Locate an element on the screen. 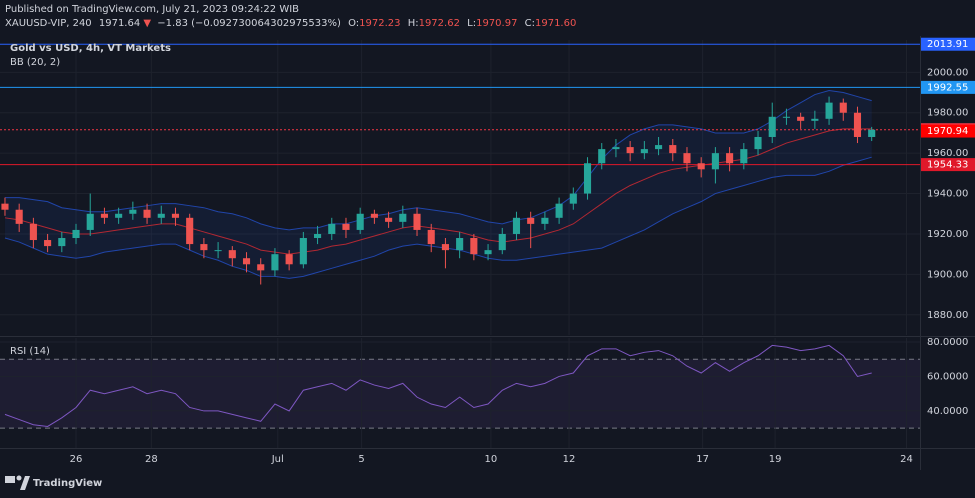  ohlc-label: O: is located at coordinates (353, 23).